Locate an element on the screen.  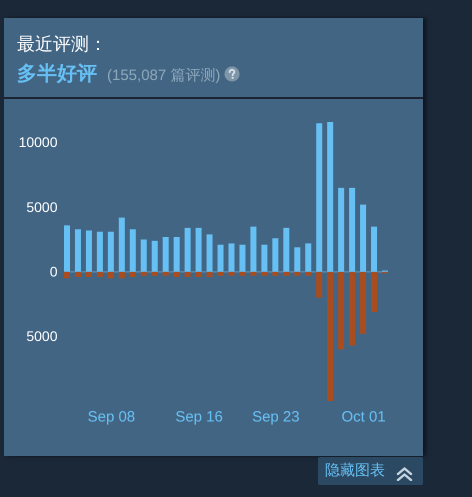
button: 隐藏图表 is located at coordinates (370, 471).